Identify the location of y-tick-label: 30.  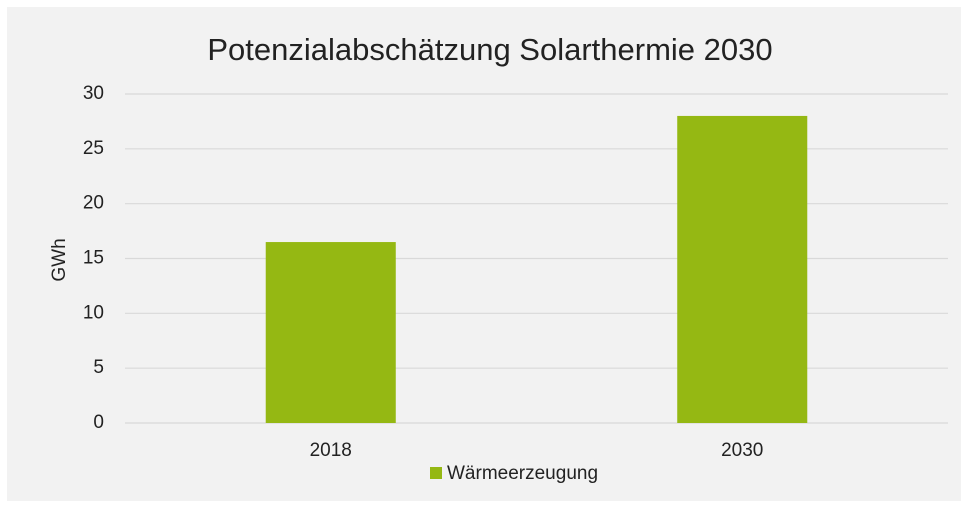
(93, 93).